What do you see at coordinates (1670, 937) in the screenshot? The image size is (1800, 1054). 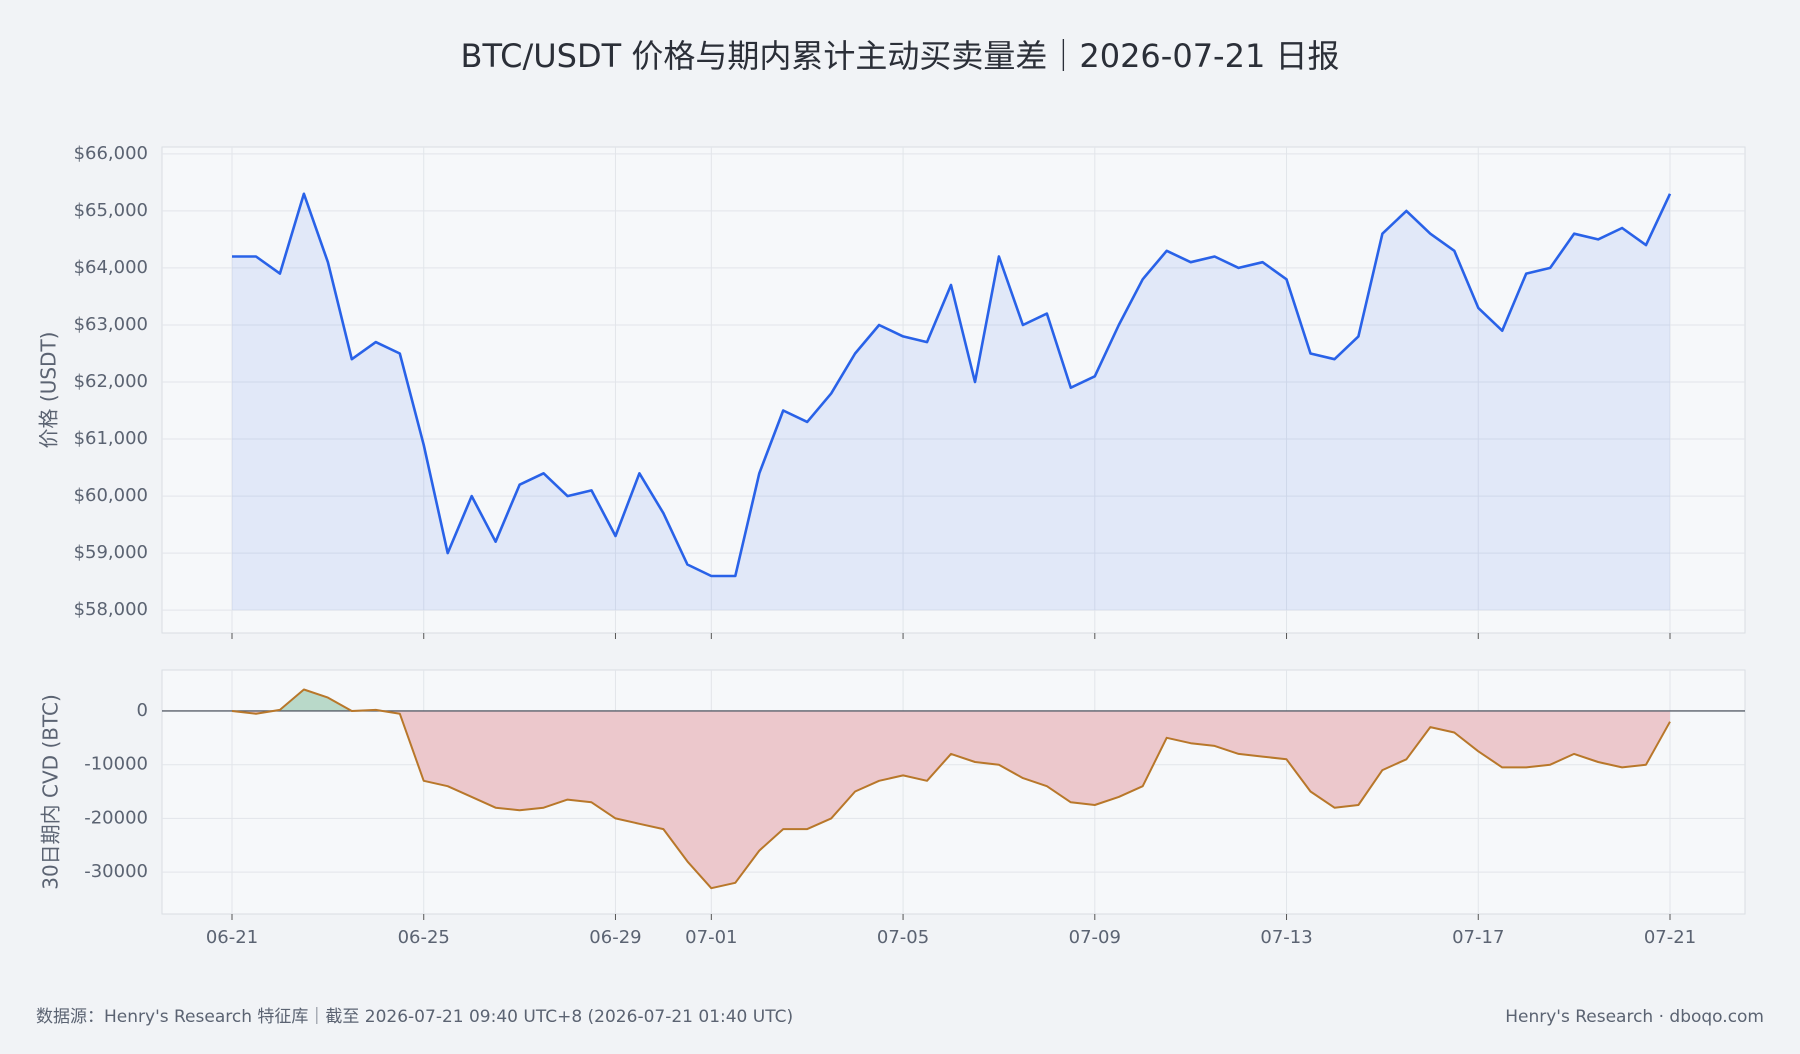 I see `x-tick-label: 07-21` at bounding box center [1670, 937].